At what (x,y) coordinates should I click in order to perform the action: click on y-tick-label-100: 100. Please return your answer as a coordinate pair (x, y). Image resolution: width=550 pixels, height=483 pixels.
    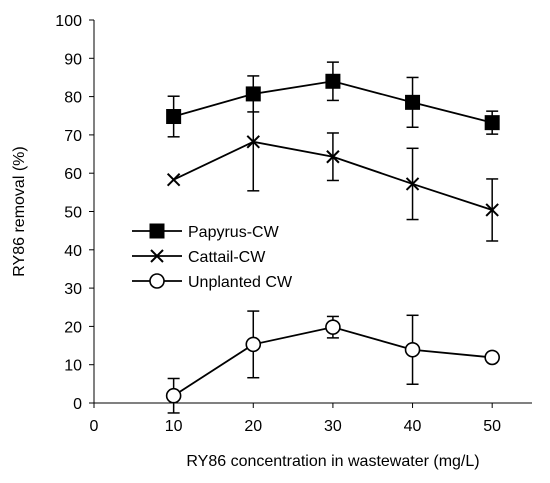
    Looking at the image, I should click on (68, 21).